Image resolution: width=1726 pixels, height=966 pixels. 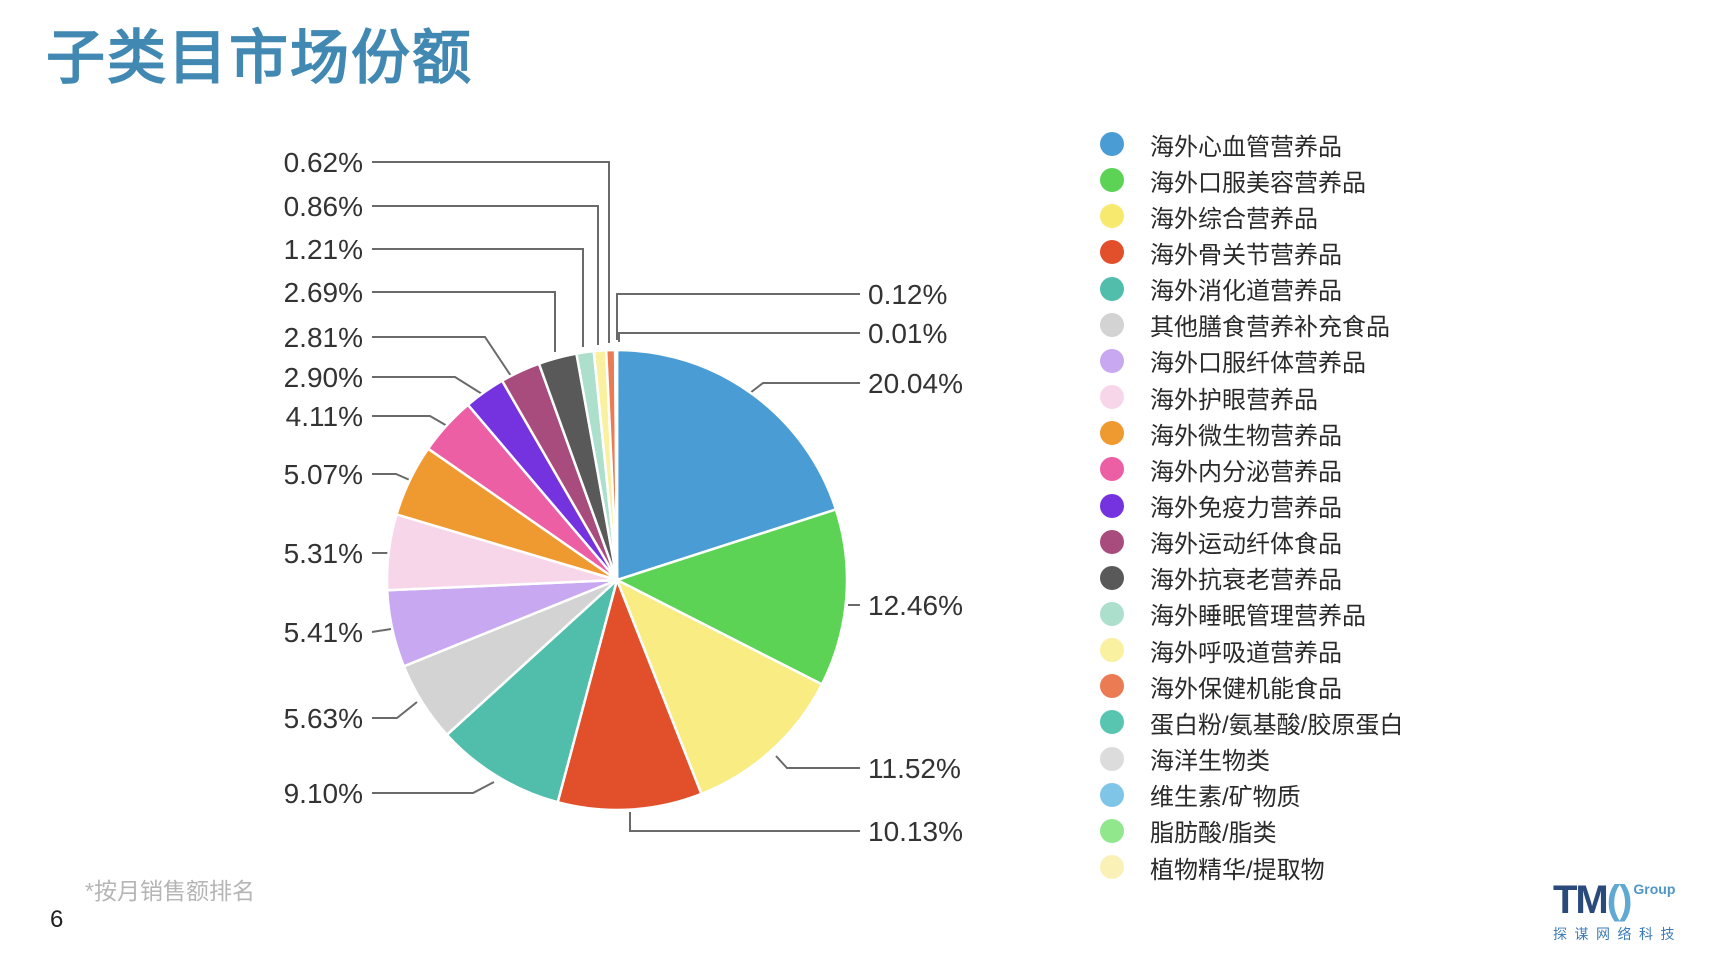 I want to click on percent-label: 11.52%, so click(x=914, y=768).